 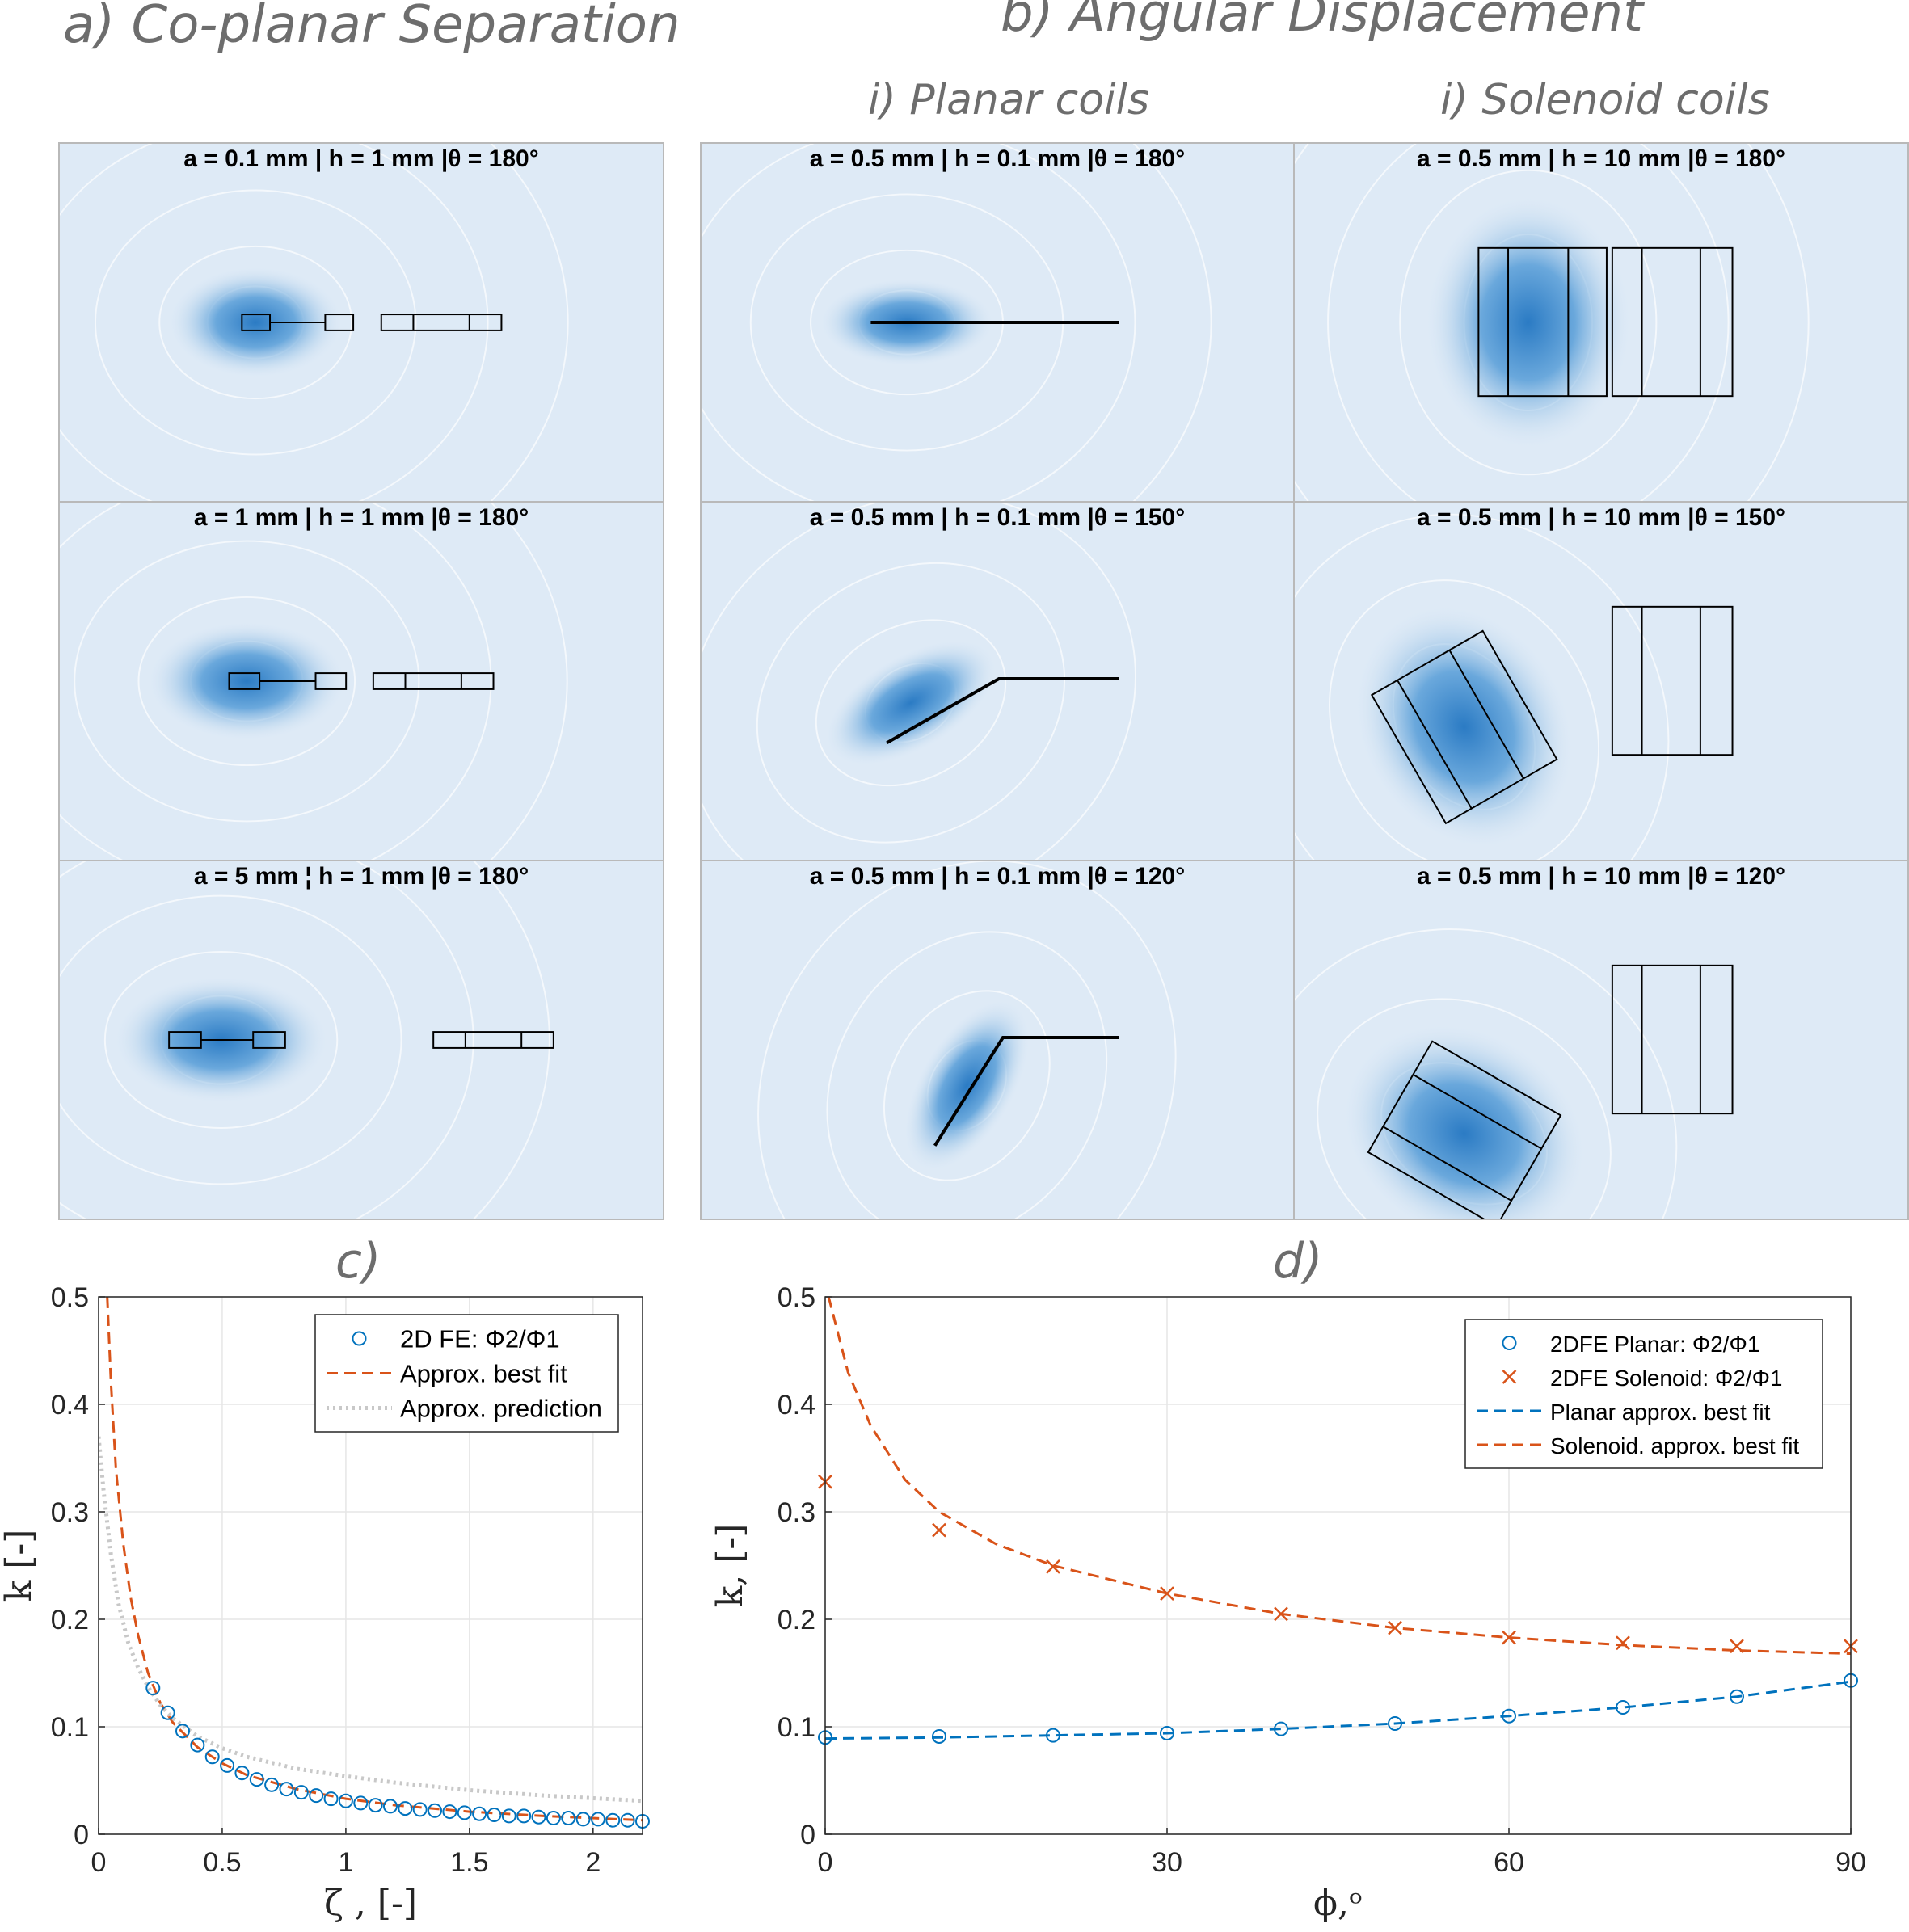 I want to click on panel-label-s2: a = 0.5 mm | h = 10 mm |θ = 150°, so click(x=1601, y=517).